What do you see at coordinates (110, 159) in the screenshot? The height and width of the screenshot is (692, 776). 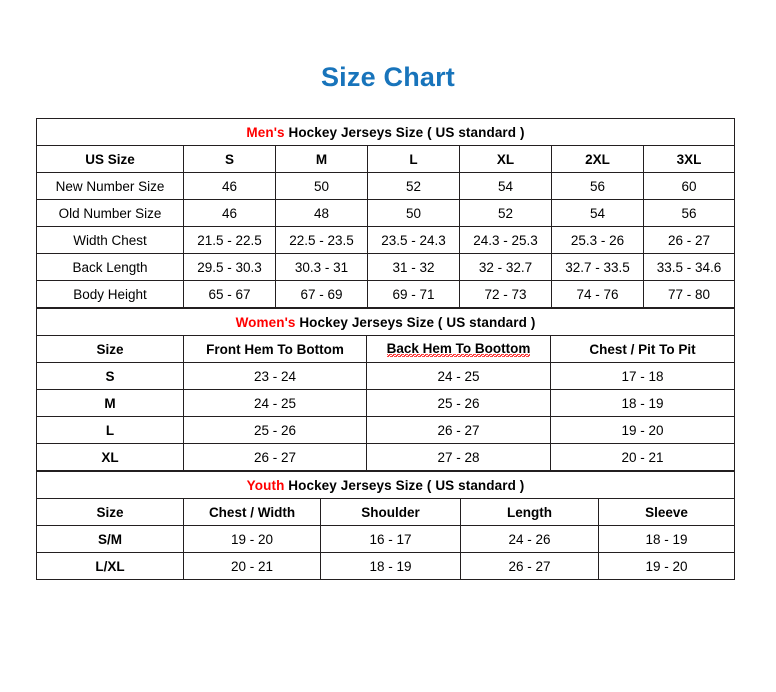 I see `mens-column-header: US Size` at bounding box center [110, 159].